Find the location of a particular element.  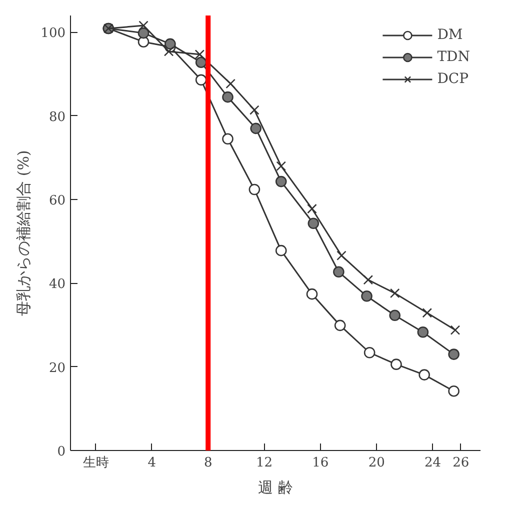

y-tick-label: 100 is located at coordinates (53, 34).